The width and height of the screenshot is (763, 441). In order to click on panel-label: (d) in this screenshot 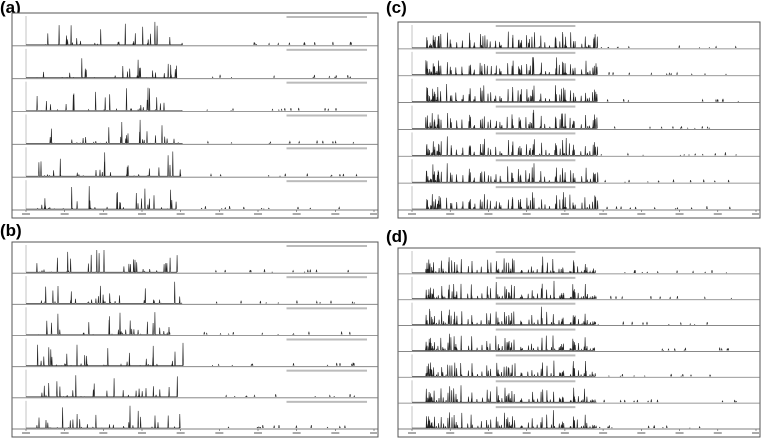, I will do `click(397, 236)`.